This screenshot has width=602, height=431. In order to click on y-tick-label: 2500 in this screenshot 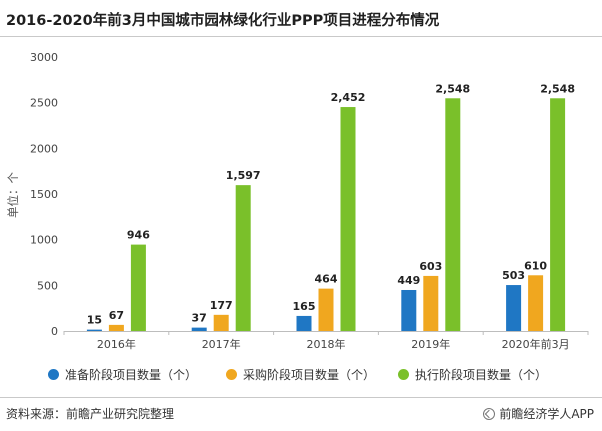, I will do `click(44, 103)`.